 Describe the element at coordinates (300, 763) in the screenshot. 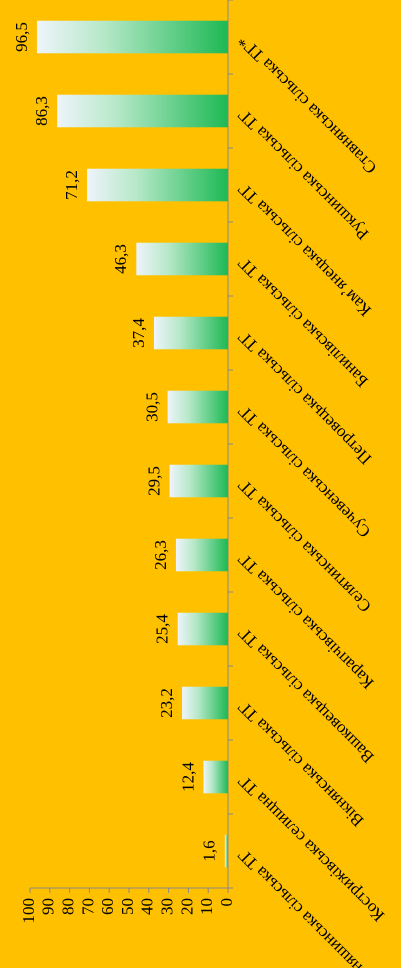

I see `x-tick-label: Вікнянська сільська ТГ` at that location.